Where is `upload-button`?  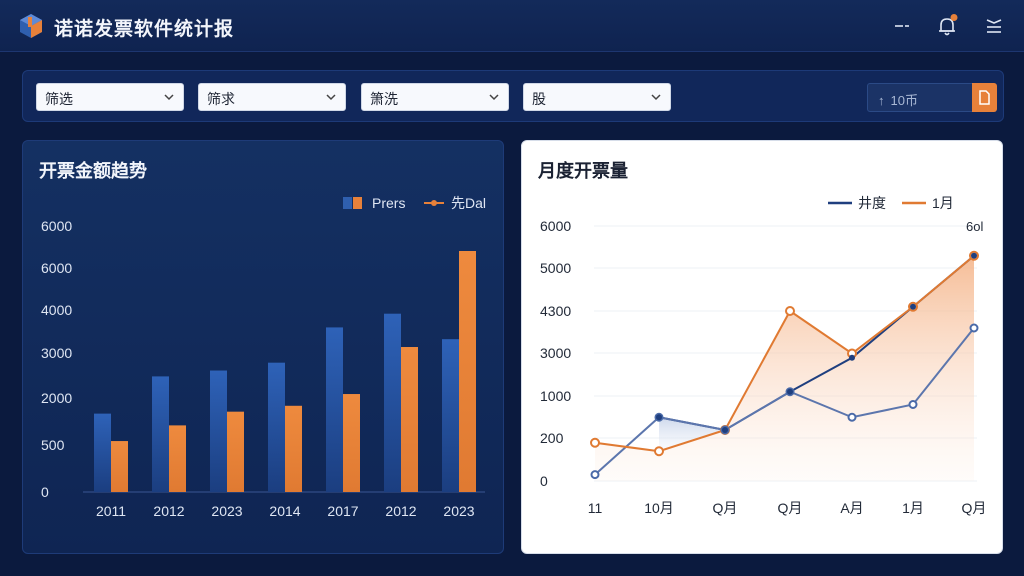 upload-button is located at coordinates (984, 97).